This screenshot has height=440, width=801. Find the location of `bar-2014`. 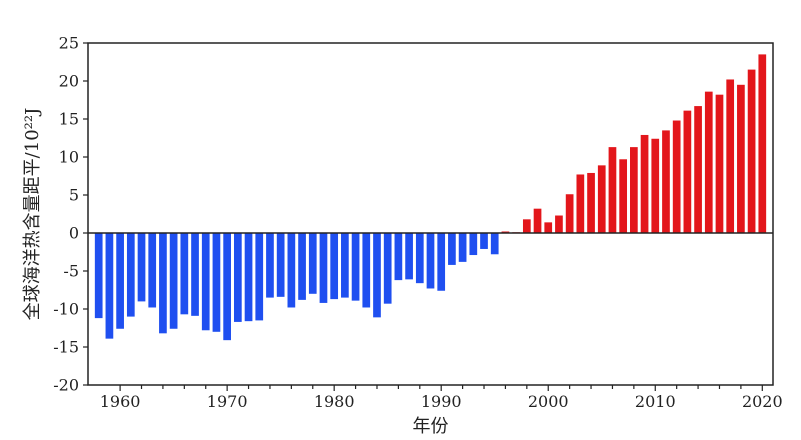

bar-2014 is located at coordinates (698, 169).